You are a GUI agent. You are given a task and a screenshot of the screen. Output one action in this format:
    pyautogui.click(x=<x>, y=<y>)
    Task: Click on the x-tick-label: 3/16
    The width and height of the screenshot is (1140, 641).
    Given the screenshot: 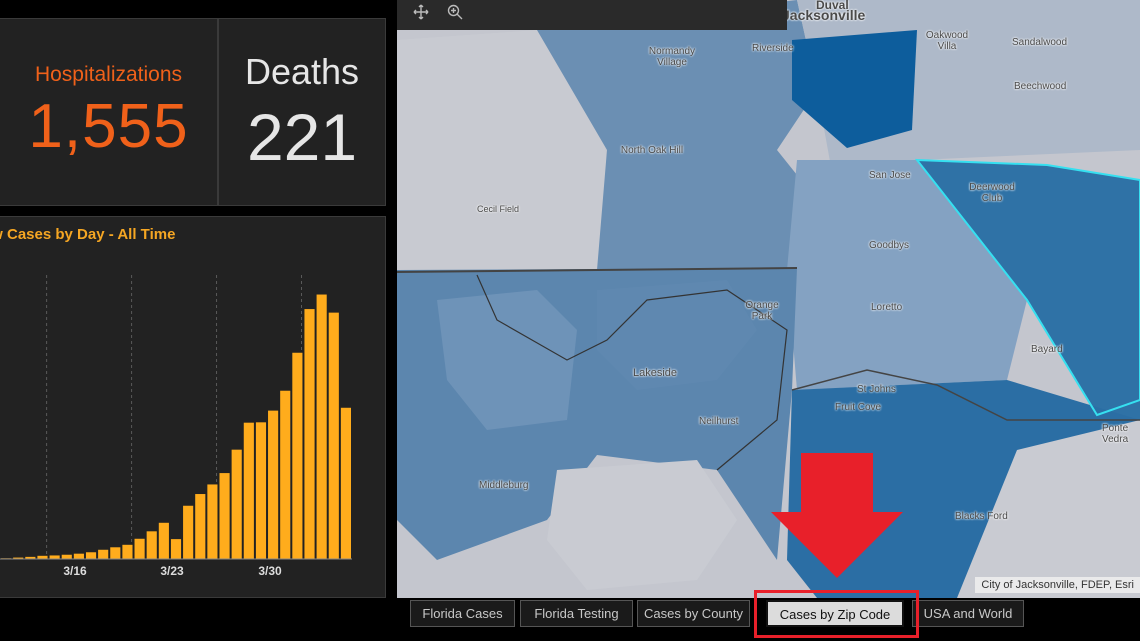 What is the action you would take?
    pyautogui.click(x=75, y=571)
    